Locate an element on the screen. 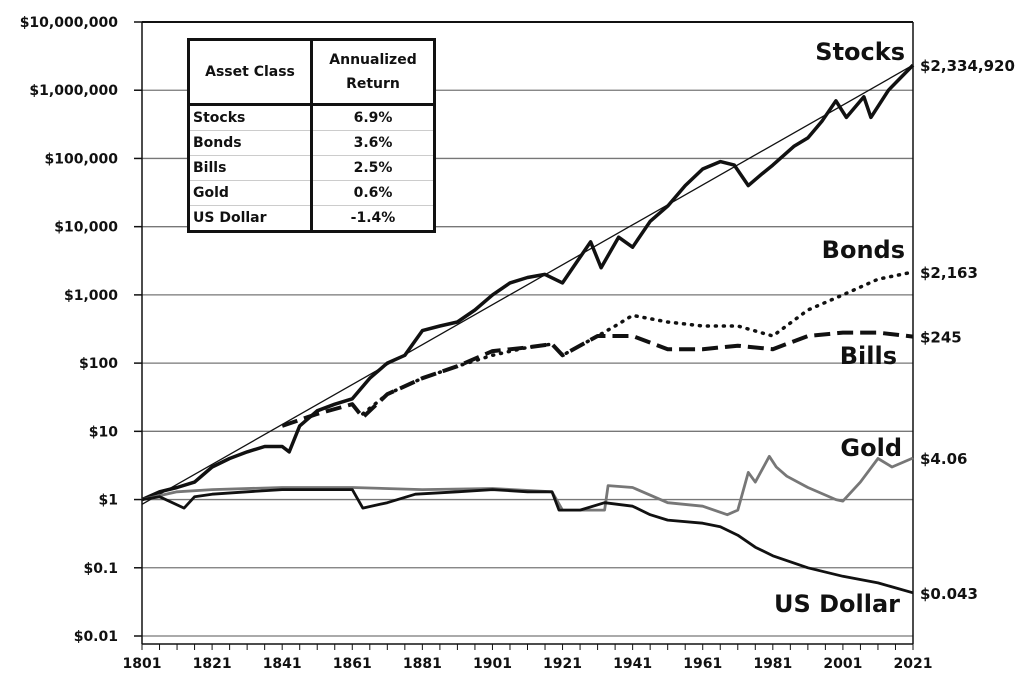  y-tick-label: $1 is located at coordinates (108, 501).